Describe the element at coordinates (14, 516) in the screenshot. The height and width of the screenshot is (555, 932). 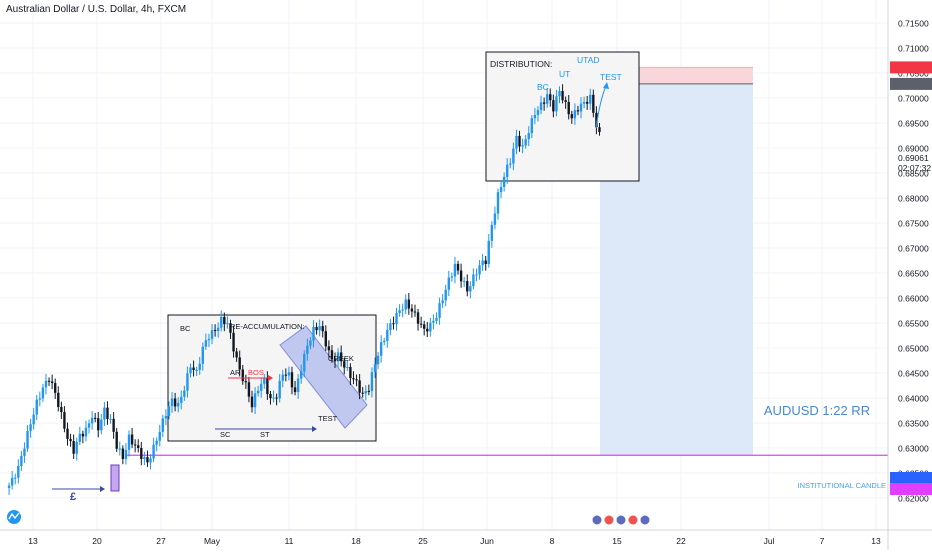
I see `logo-mark` at that location.